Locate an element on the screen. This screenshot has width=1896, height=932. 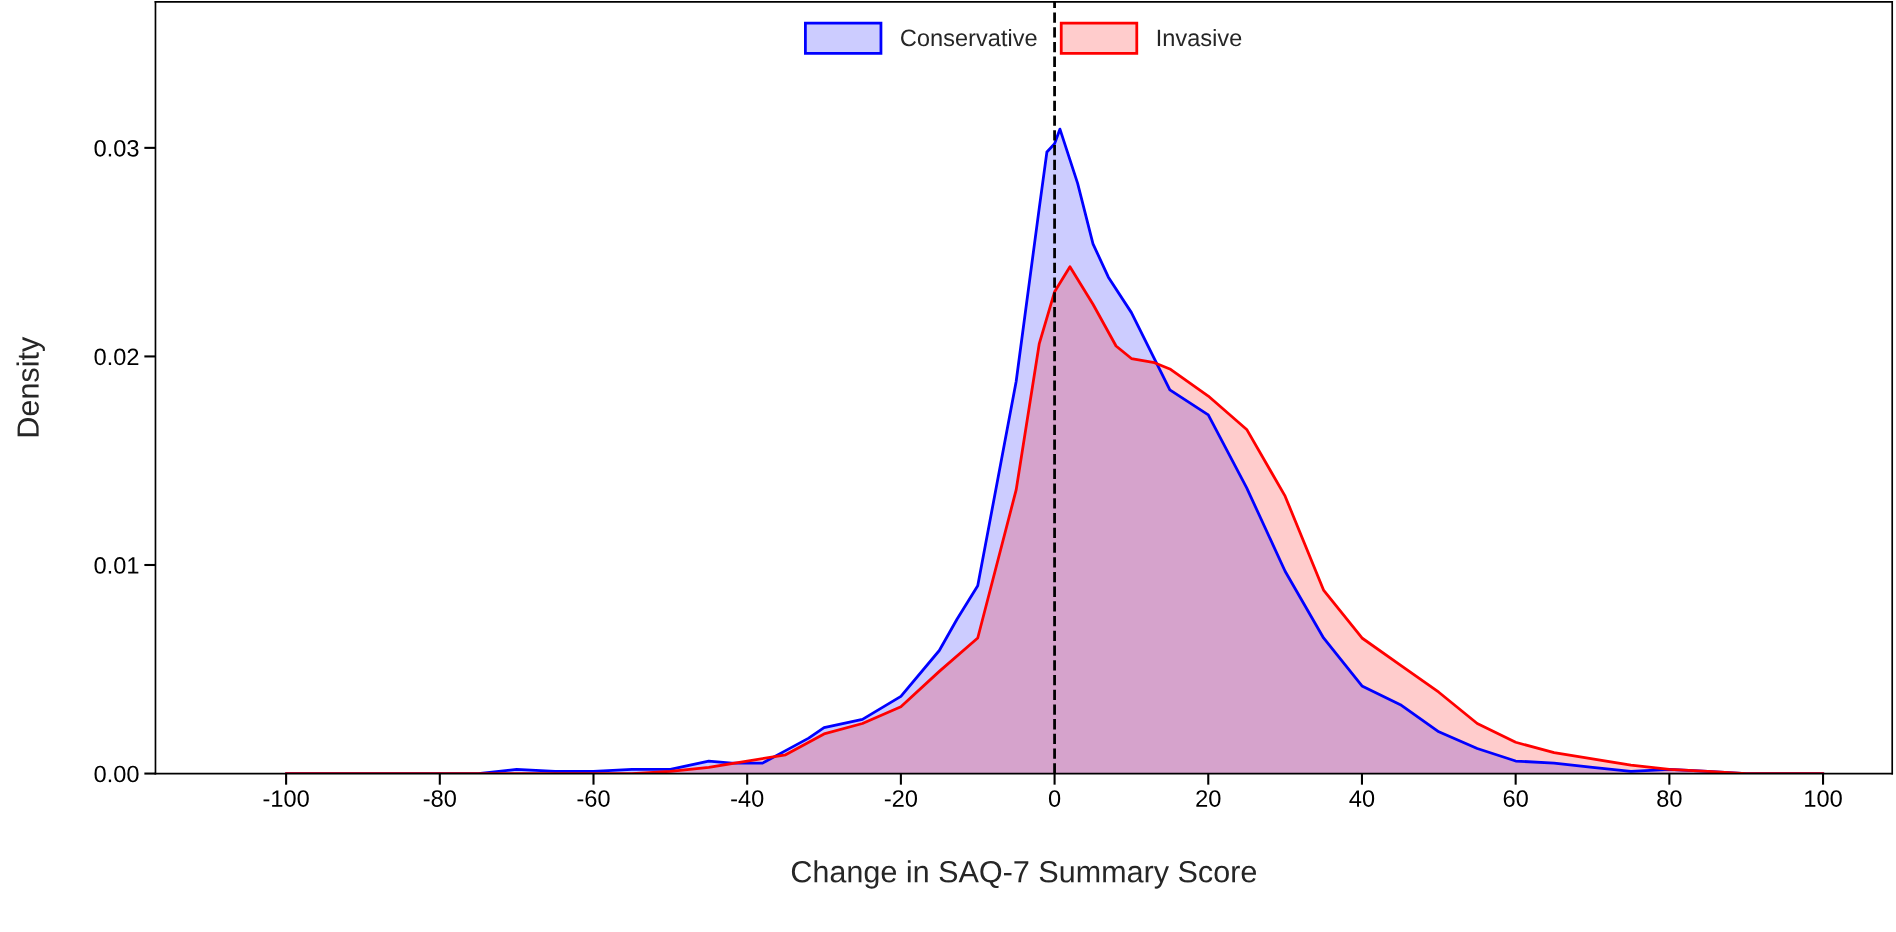
x-tick-label: -40 is located at coordinates (747, 798).